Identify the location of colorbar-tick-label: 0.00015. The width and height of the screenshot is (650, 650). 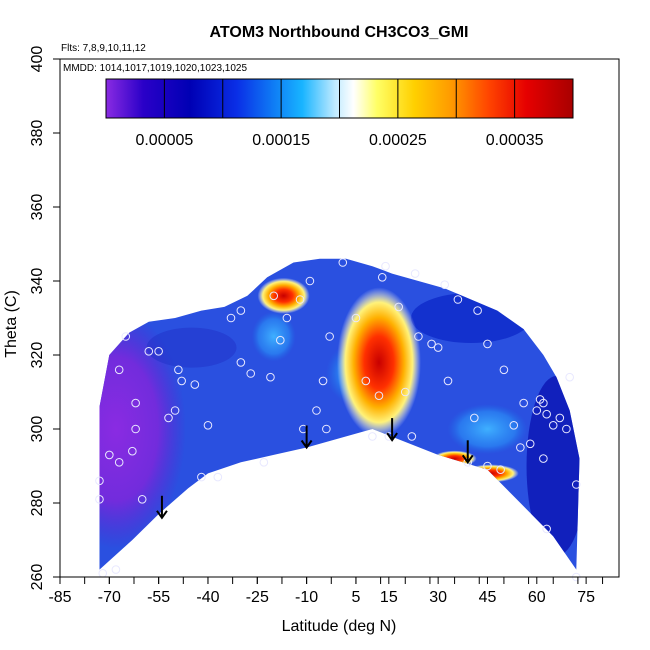
(281, 140).